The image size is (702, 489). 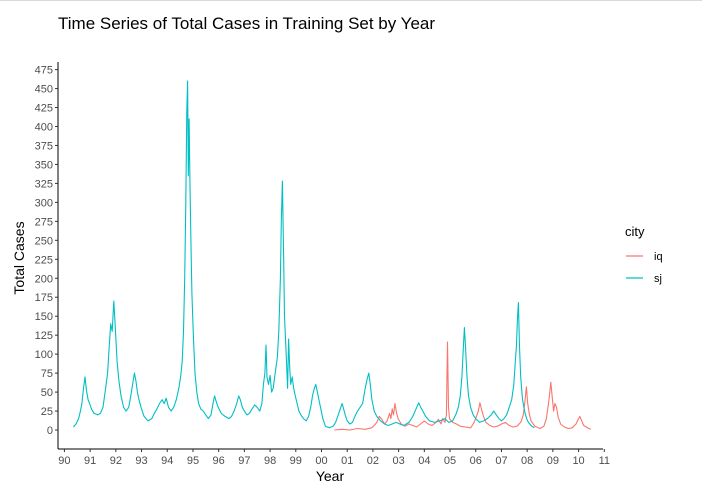 What do you see at coordinates (116, 461) in the screenshot?
I see `x-tick-label: 92` at bounding box center [116, 461].